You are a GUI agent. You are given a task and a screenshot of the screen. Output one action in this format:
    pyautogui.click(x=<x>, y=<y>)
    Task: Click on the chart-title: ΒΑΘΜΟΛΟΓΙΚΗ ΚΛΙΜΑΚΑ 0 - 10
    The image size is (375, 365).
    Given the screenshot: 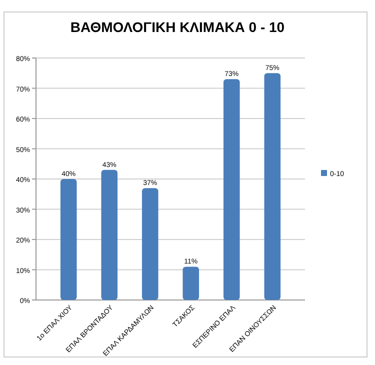 What is the action you would take?
    pyautogui.click(x=177, y=27)
    